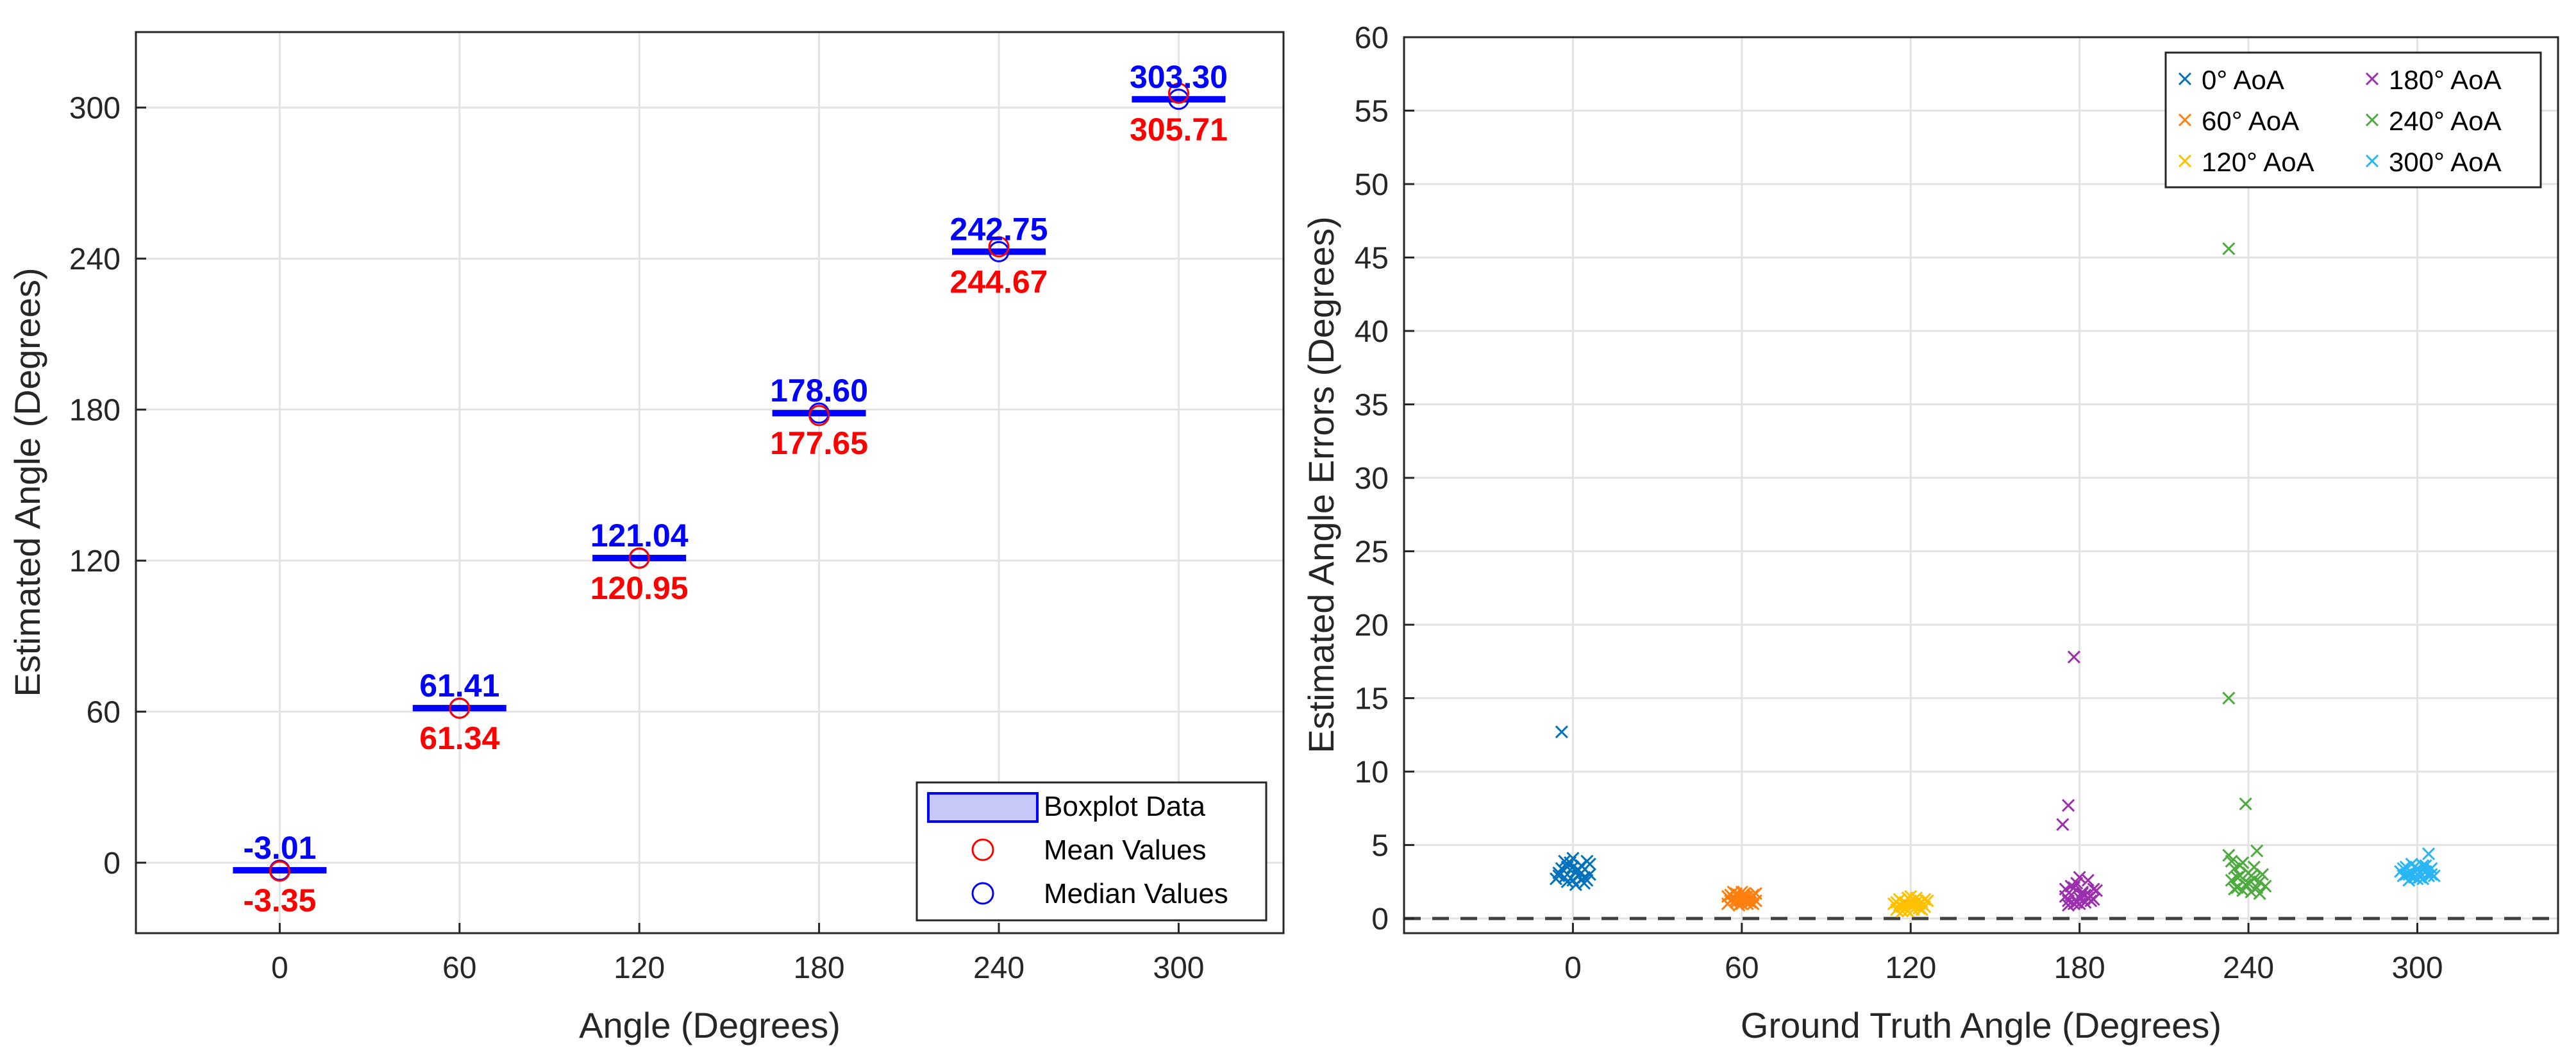  What do you see at coordinates (982, 894) in the screenshot?
I see `legend-median-marker` at bounding box center [982, 894].